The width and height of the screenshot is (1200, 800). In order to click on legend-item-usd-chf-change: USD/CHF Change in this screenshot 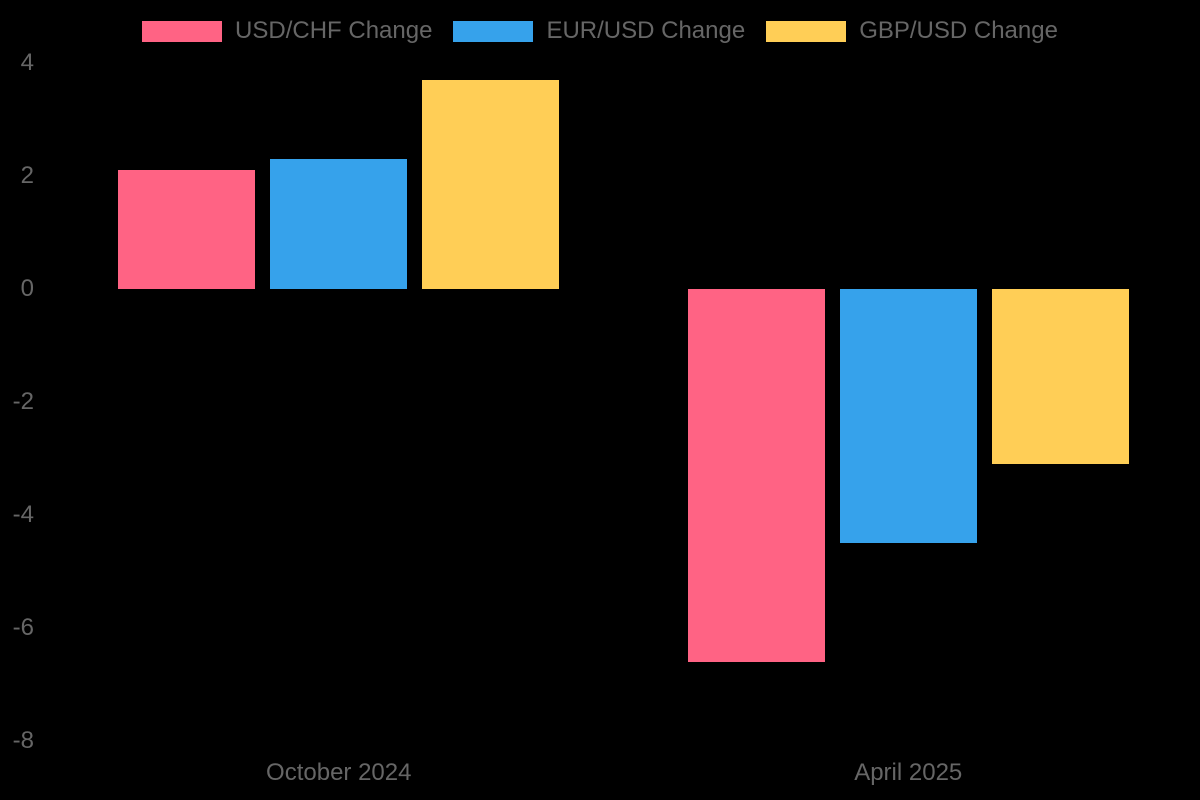, I will do `click(287, 31)`.